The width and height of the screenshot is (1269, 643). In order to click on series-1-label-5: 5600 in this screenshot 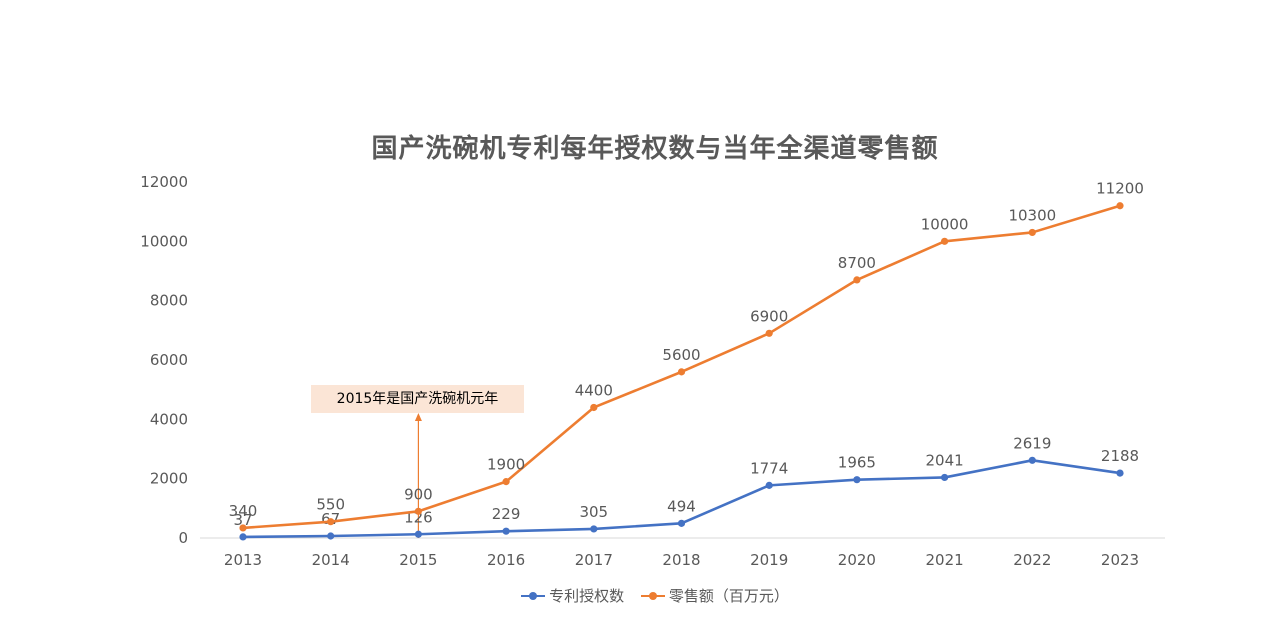, I will do `click(681, 355)`.